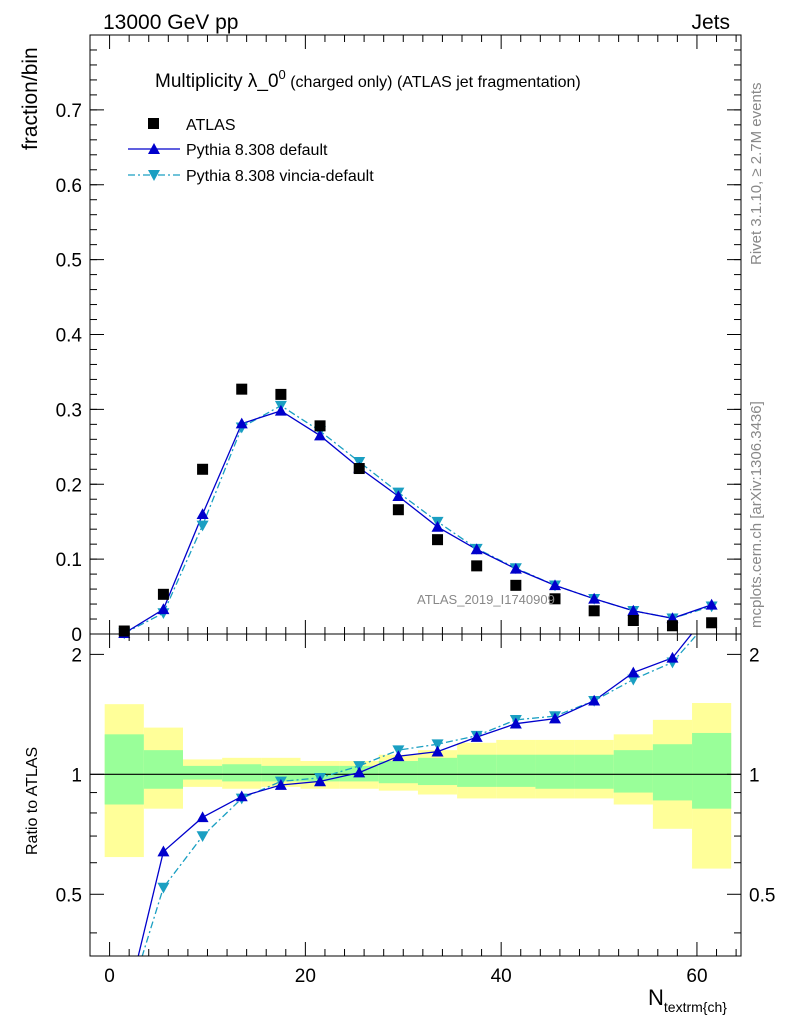  Describe the element at coordinates (656, 997) in the screenshot. I see `ratio-xlabel-main: N` at that location.